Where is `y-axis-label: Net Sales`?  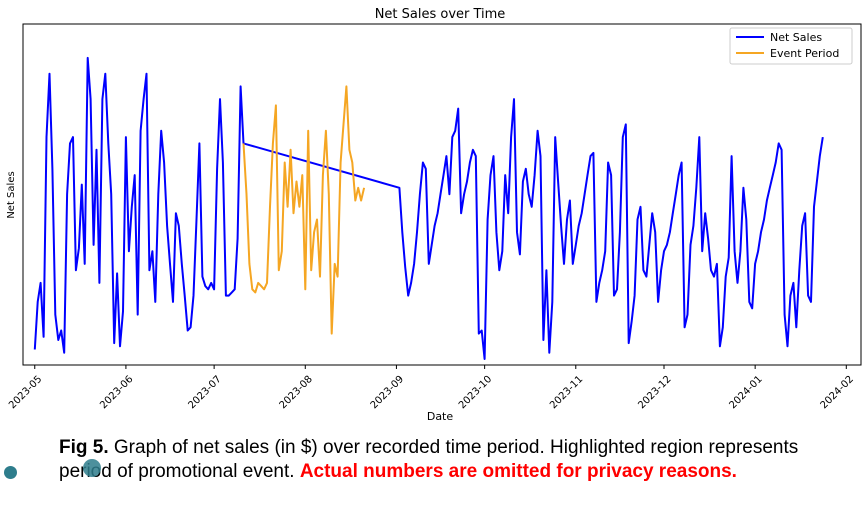
y-axis-label: Net Sales is located at coordinates (11, 194).